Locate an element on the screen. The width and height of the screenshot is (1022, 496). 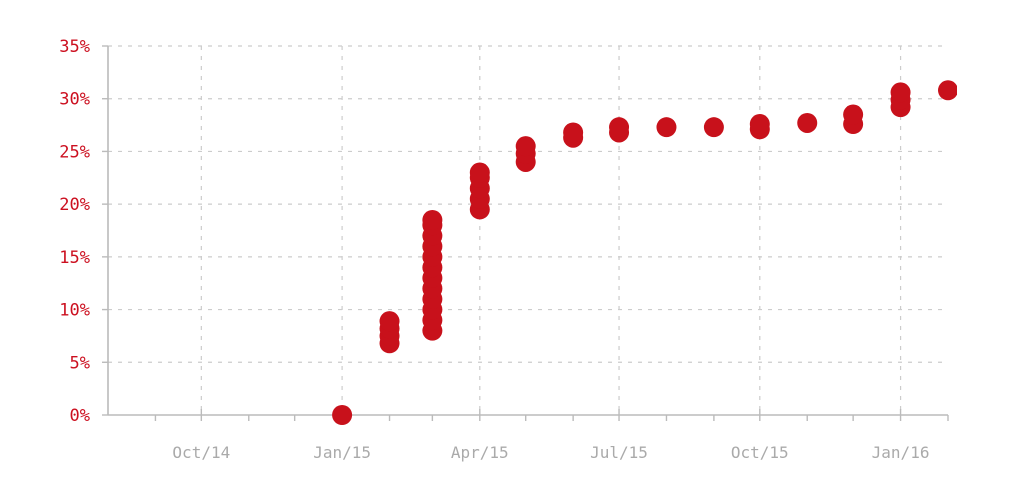
x-axis-ticks: Oct/14 Jan/15 Apr/15 Jul/15 Oct/15 Jan/16 is located at coordinates (551, 435).